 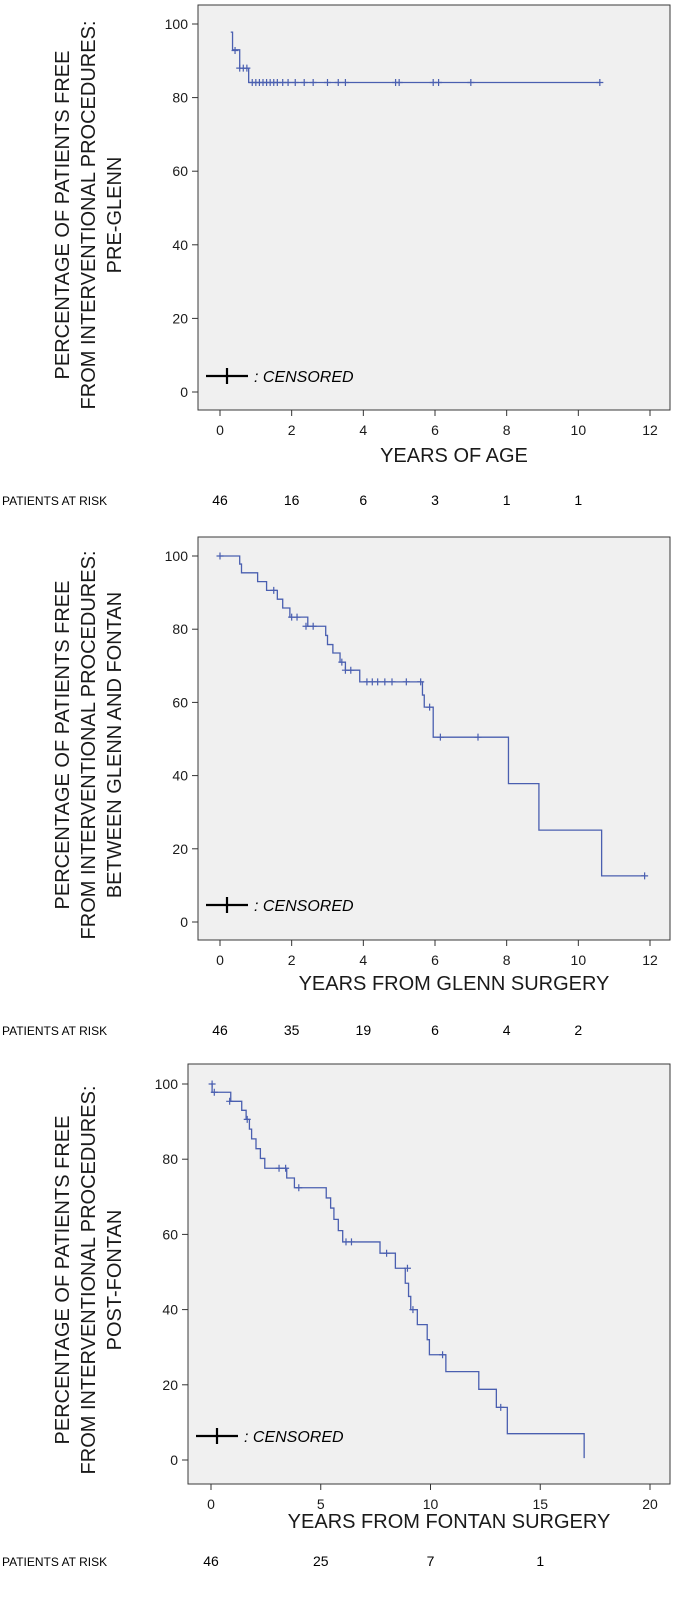 I want to click on x-axis-title: YEARS FROM GLENN SURGERY, so click(x=454, y=984).